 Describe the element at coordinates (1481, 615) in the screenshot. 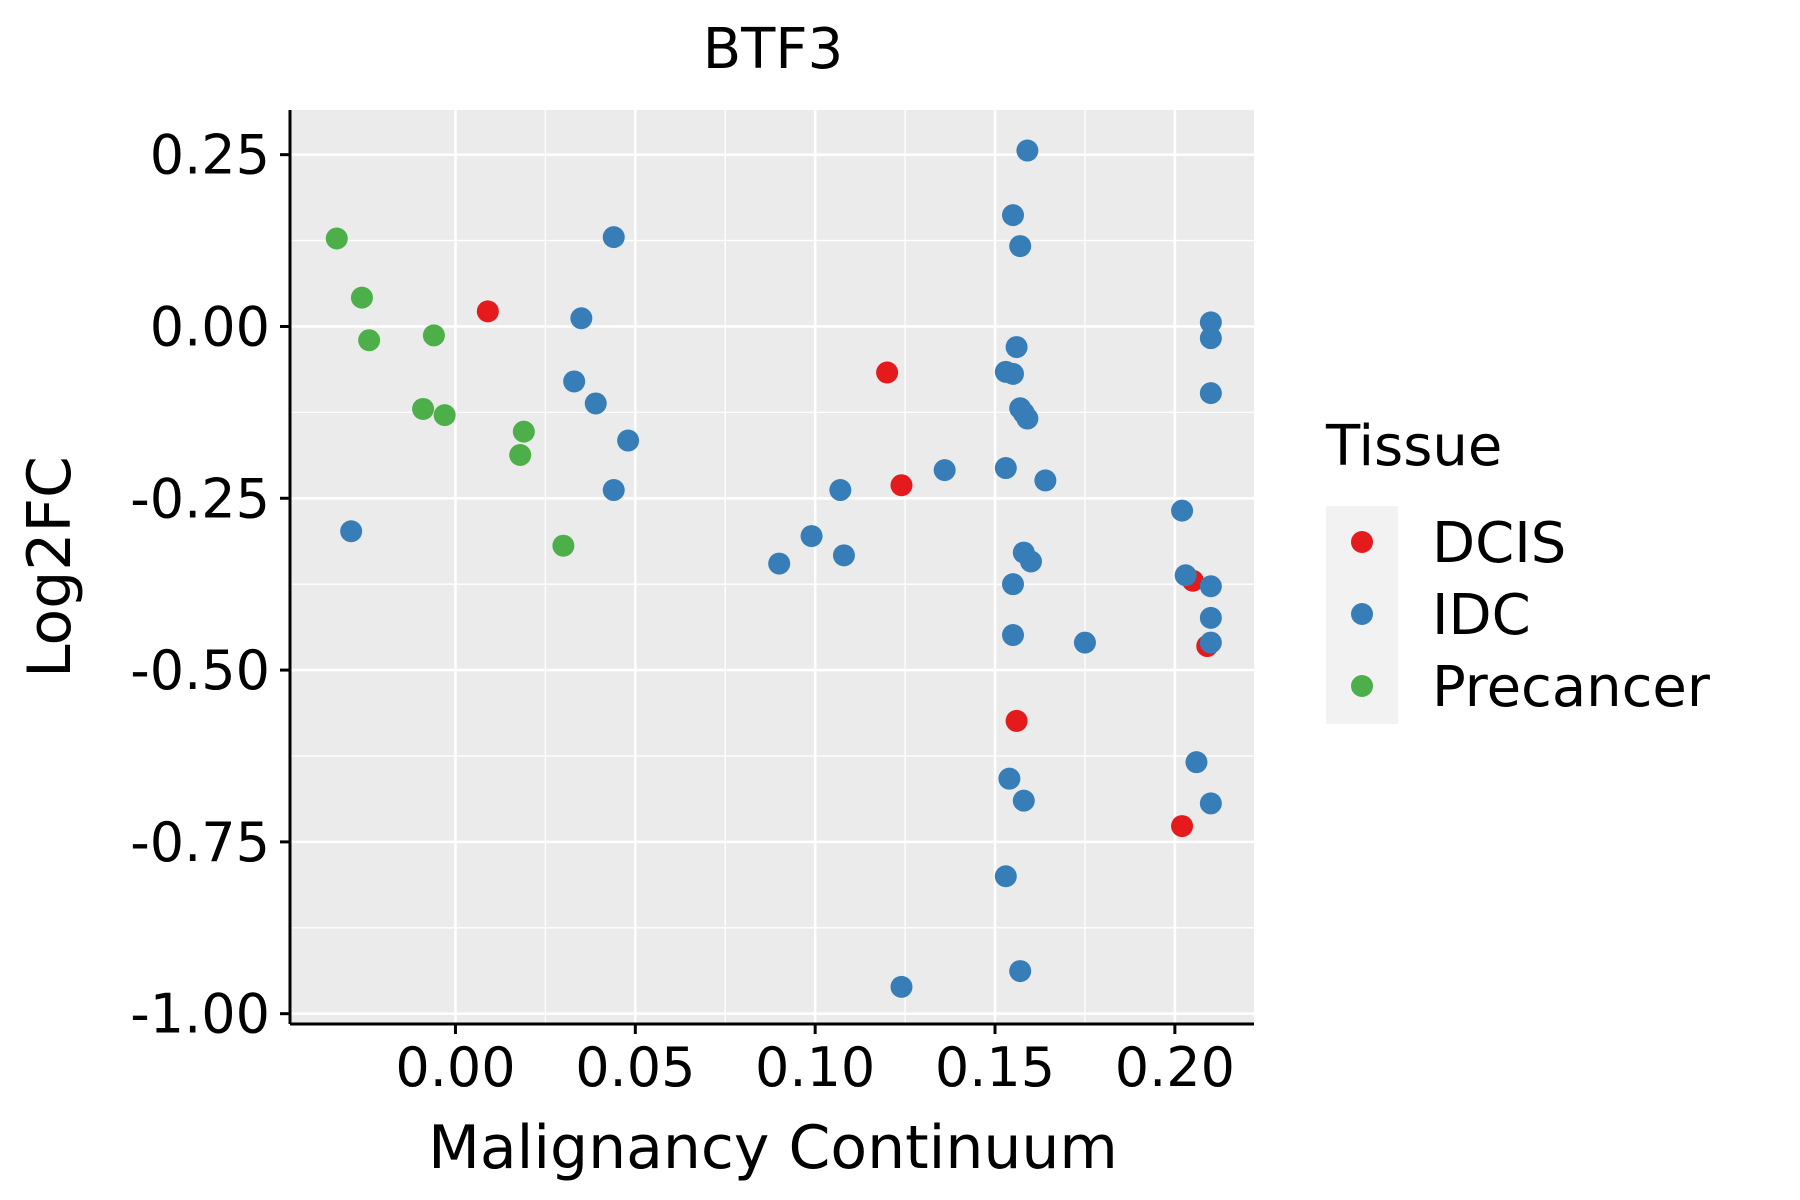

I see `legend-label-idc: IDC` at that location.